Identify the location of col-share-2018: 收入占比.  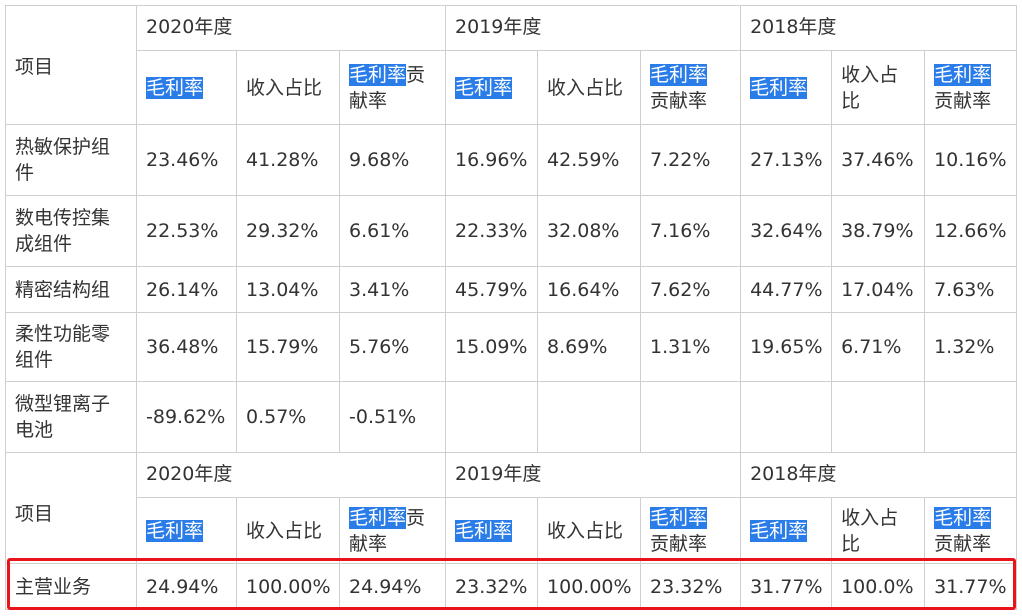
(878, 87).